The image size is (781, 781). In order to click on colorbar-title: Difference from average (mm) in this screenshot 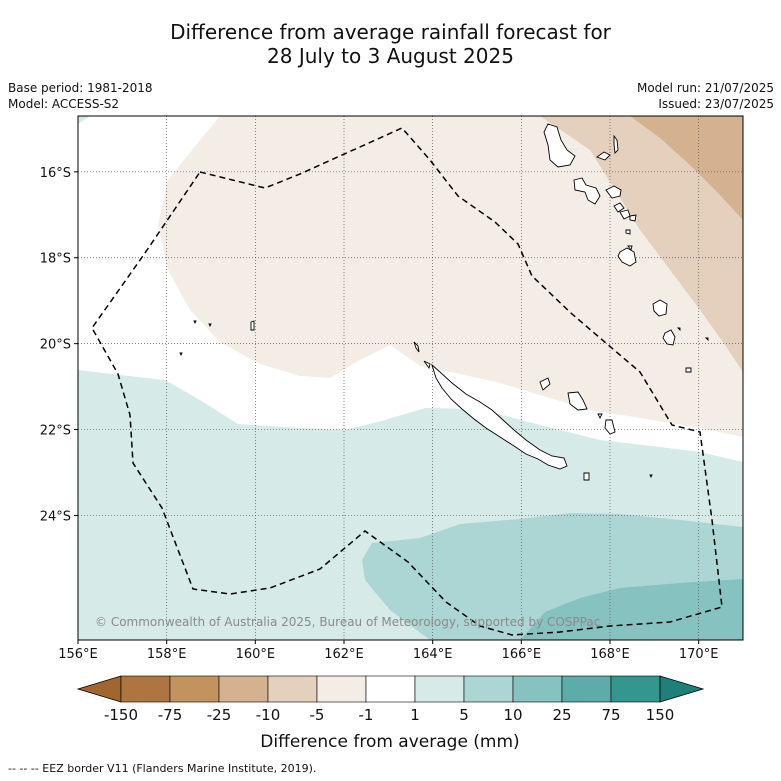, I will do `click(389, 742)`.